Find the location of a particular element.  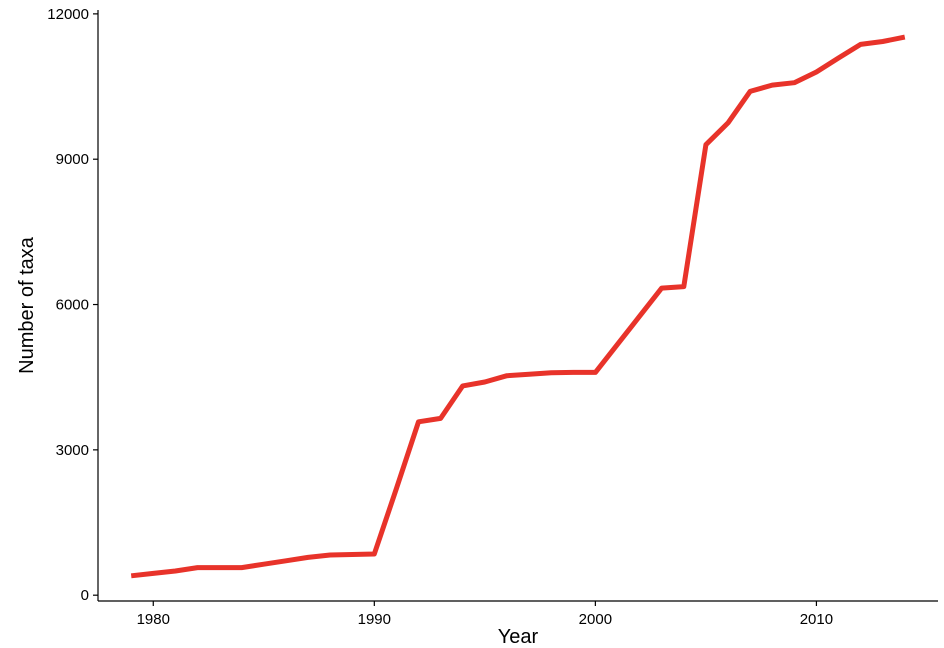

y-tick-label: 9000 is located at coordinates (72, 159).